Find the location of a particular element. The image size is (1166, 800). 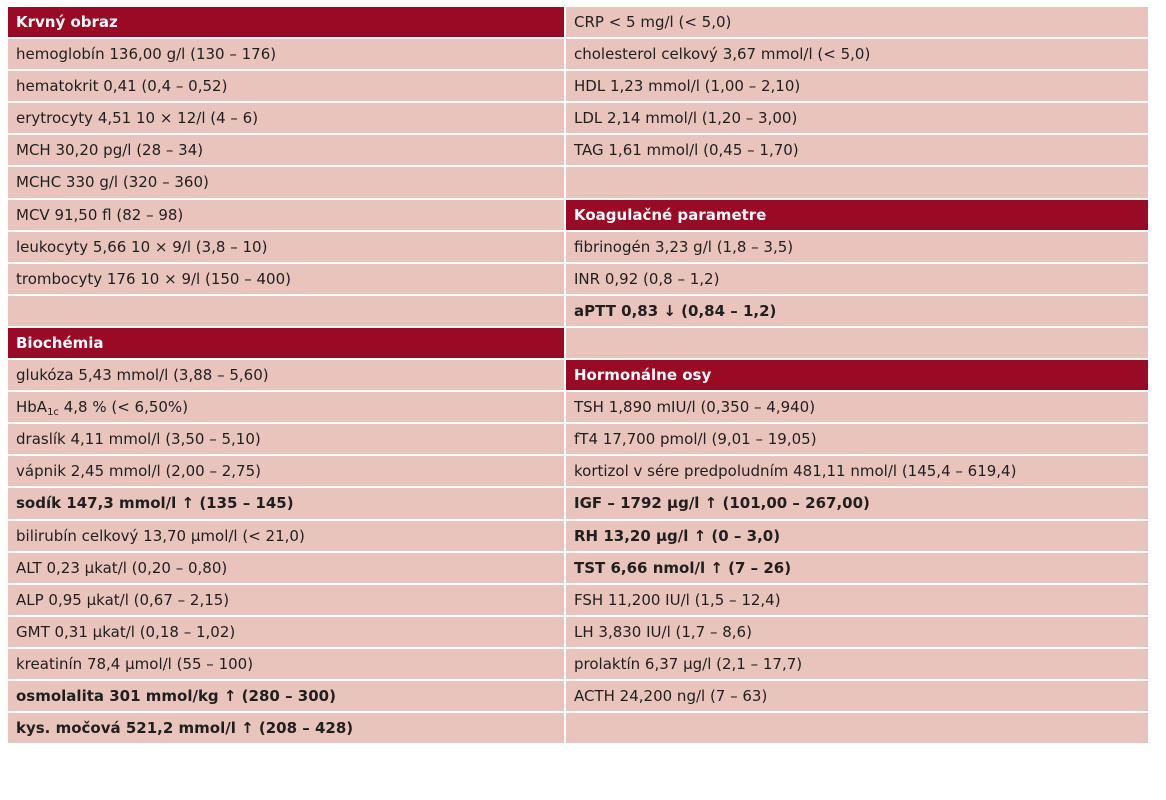

table-row: MCV 91,50 fl (82 – 98) is located at coordinates (286, 215).